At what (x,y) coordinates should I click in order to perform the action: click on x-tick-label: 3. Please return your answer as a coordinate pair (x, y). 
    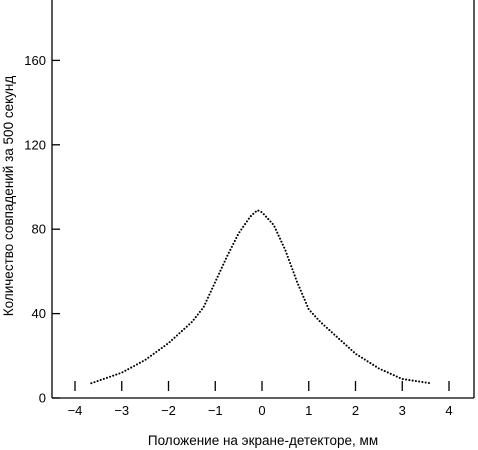
    Looking at the image, I should click on (402, 410).